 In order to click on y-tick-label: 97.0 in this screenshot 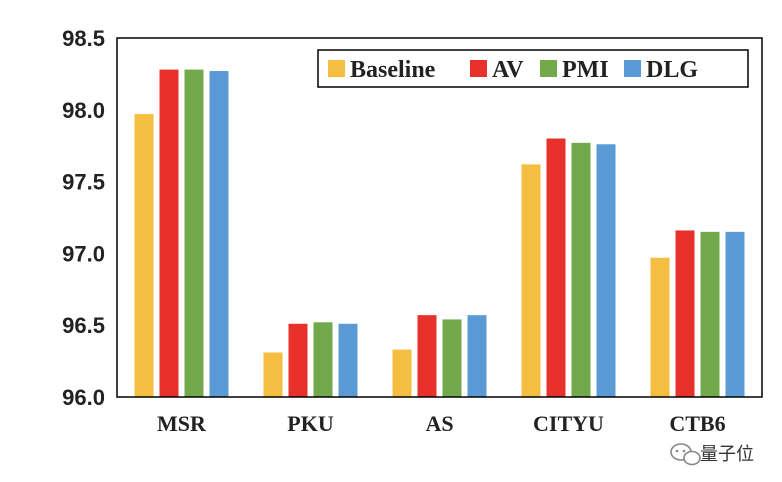, I will do `click(83, 253)`.